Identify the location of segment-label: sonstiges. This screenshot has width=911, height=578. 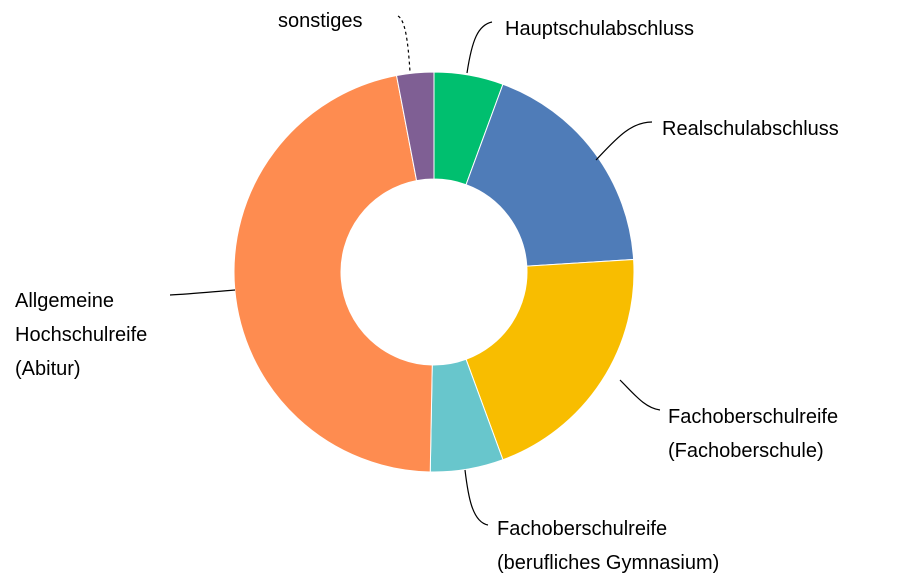
(320, 21).